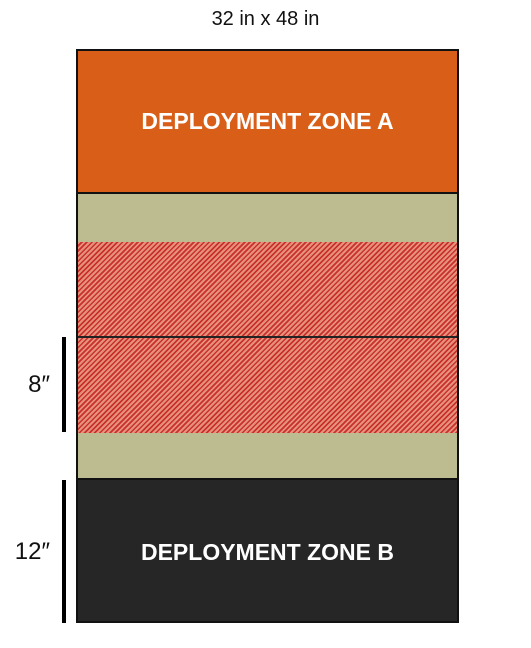  What do you see at coordinates (64, 551) in the screenshot?
I see `deployment-zone-dimension-bar` at bounding box center [64, 551].